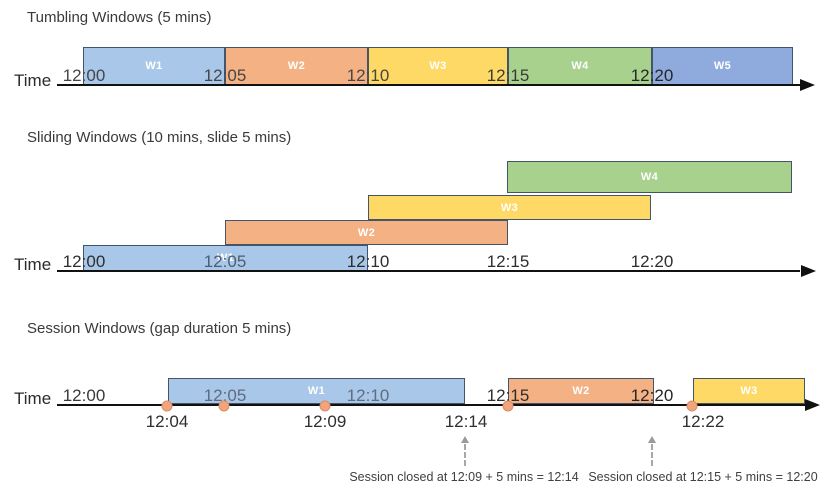 This screenshot has height=498, width=829. I want to click on session-timeline-arrowhead-icon, so click(812, 405).